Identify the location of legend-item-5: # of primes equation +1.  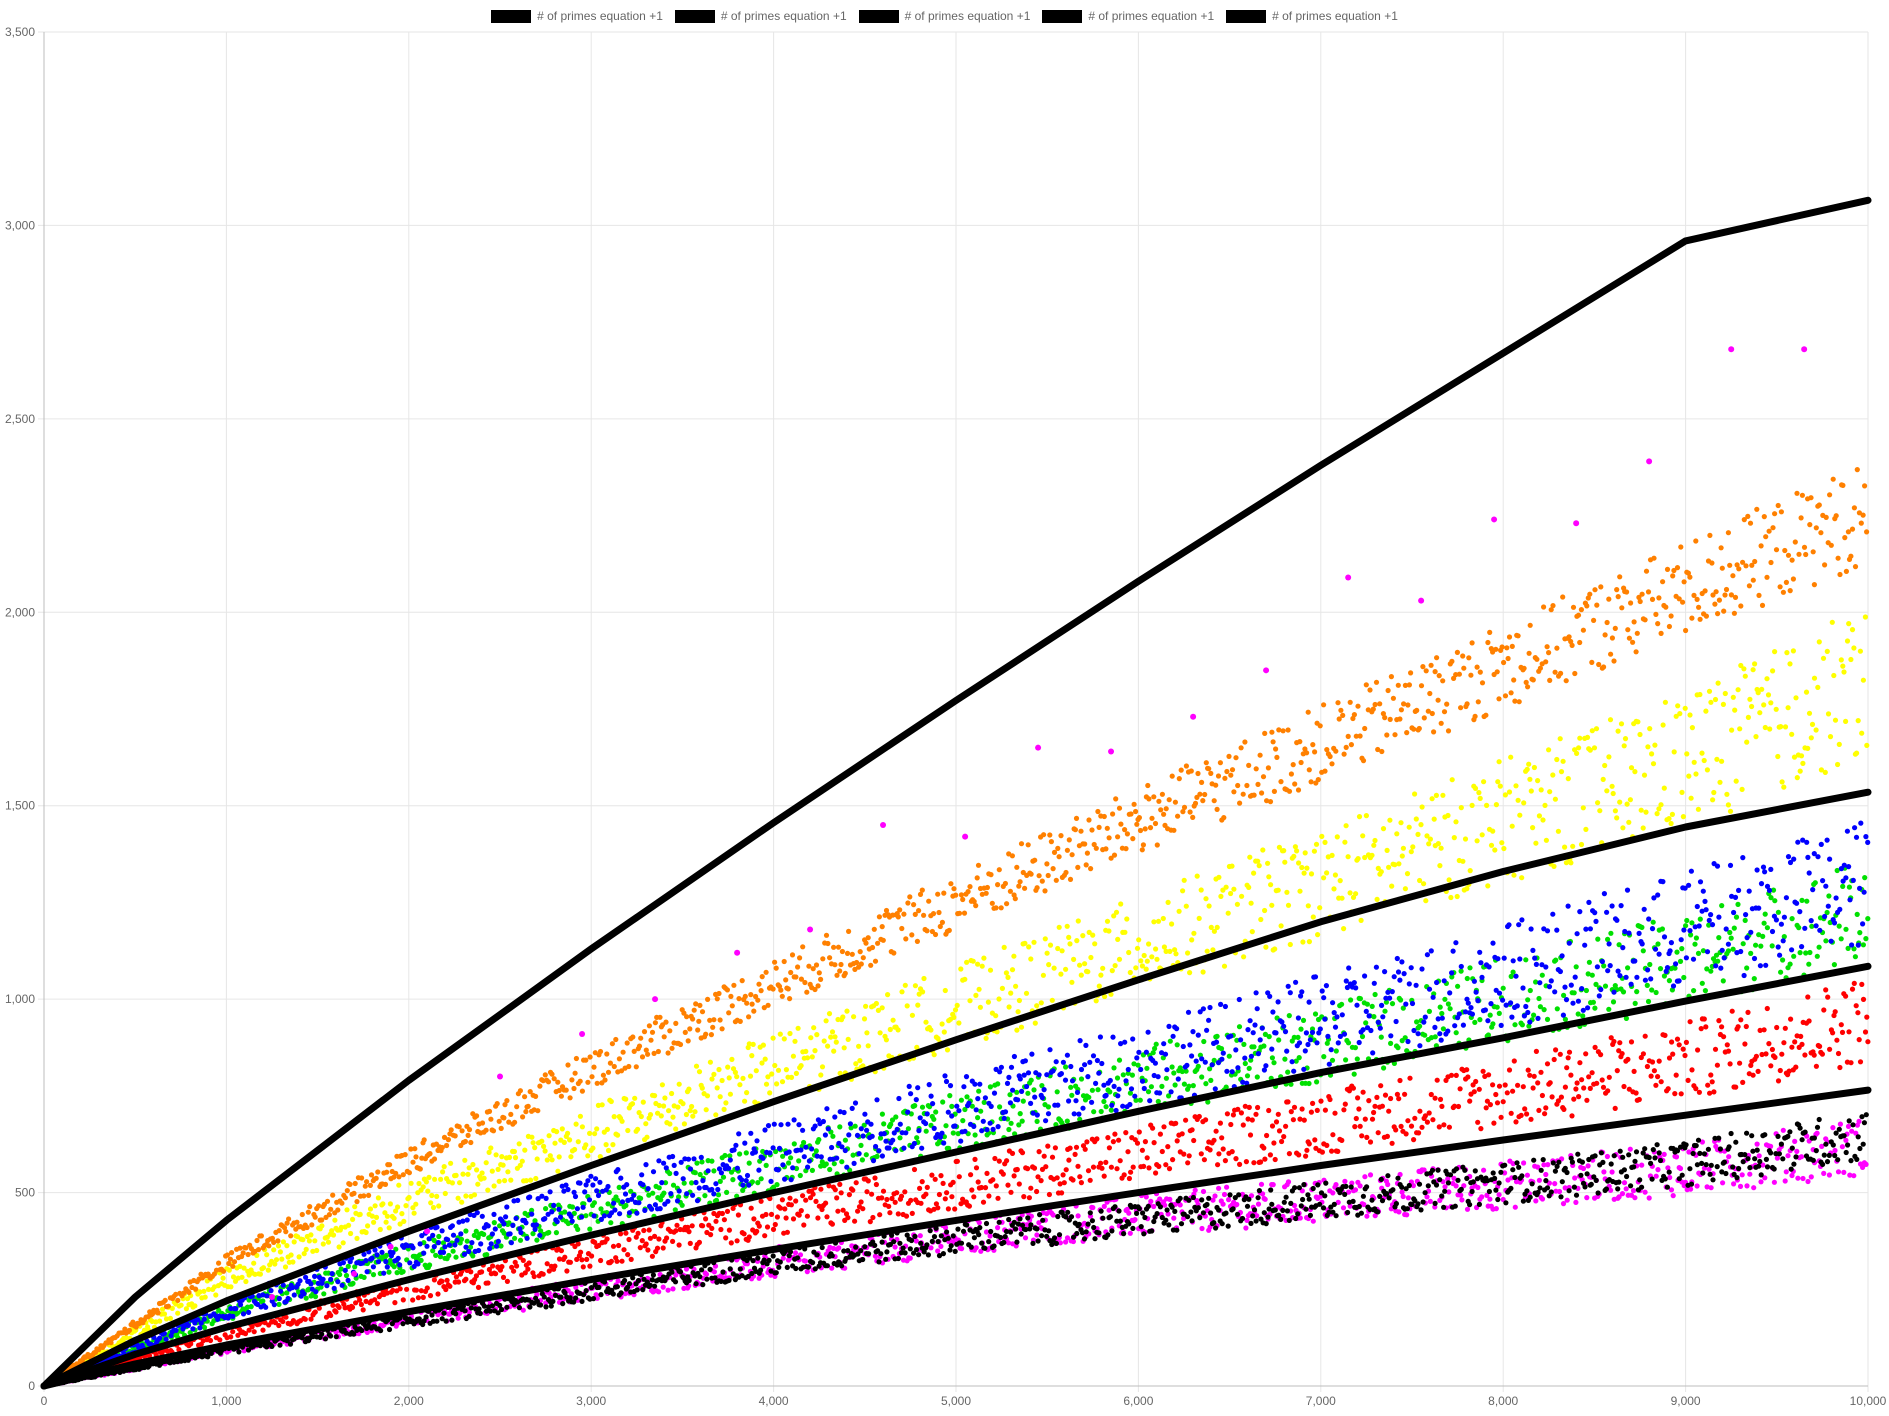
(1312, 16).